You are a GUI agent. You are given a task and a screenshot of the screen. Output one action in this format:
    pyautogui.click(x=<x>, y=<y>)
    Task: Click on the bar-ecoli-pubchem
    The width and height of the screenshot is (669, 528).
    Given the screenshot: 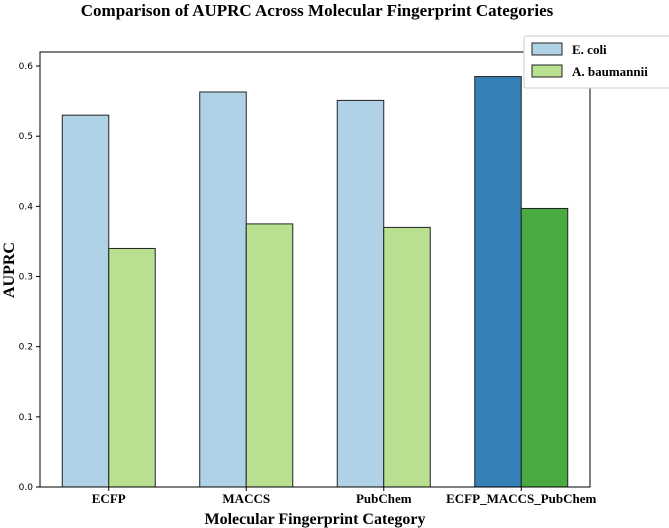 What is the action you would take?
    pyautogui.click(x=360, y=293)
    